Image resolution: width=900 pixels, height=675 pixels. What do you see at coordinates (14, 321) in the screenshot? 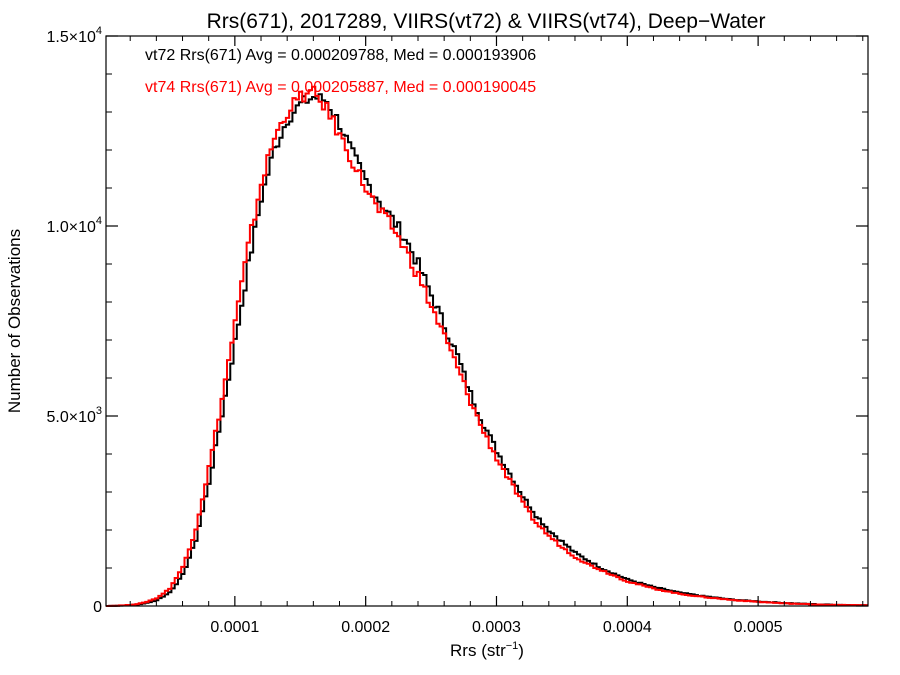
I see `y-axis-label: Number of Observations` at bounding box center [14, 321].